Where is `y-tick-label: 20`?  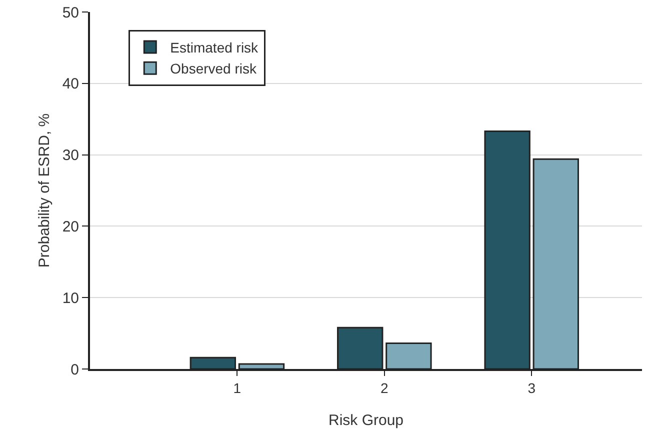
y-tick-label: 20 is located at coordinates (70, 227).